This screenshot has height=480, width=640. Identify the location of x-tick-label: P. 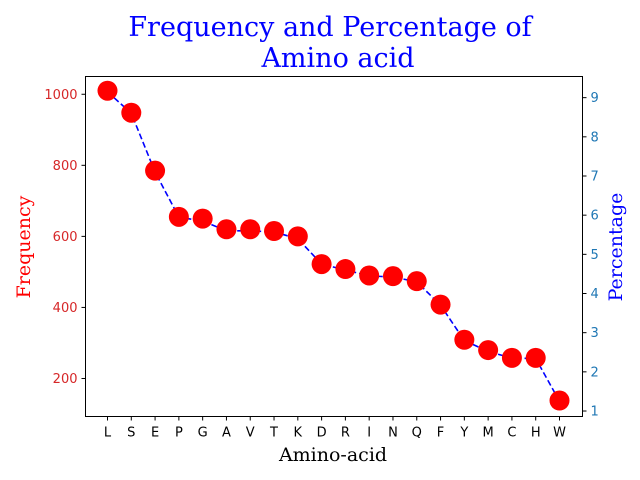
(179, 433).